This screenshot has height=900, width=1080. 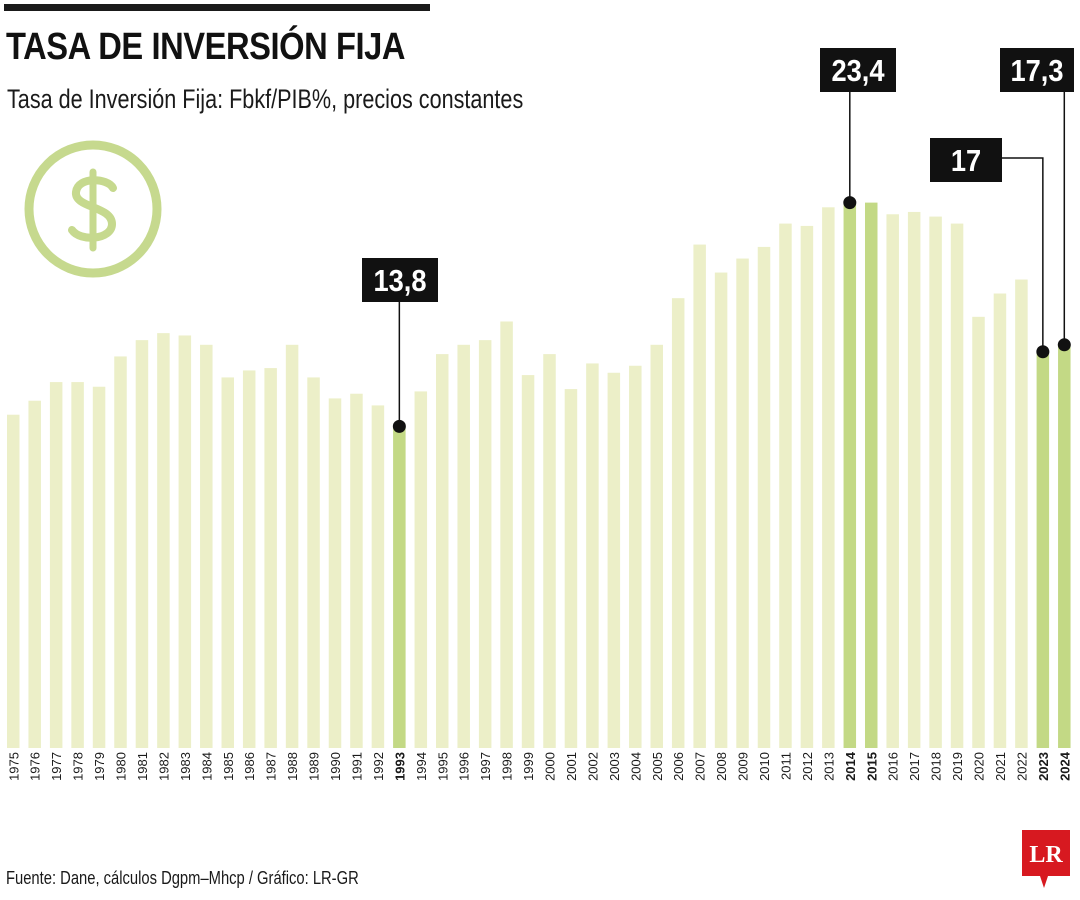 What do you see at coordinates (1000, 766) in the screenshot?
I see `x-tick-2021: 2021` at bounding box center [1000, 766].